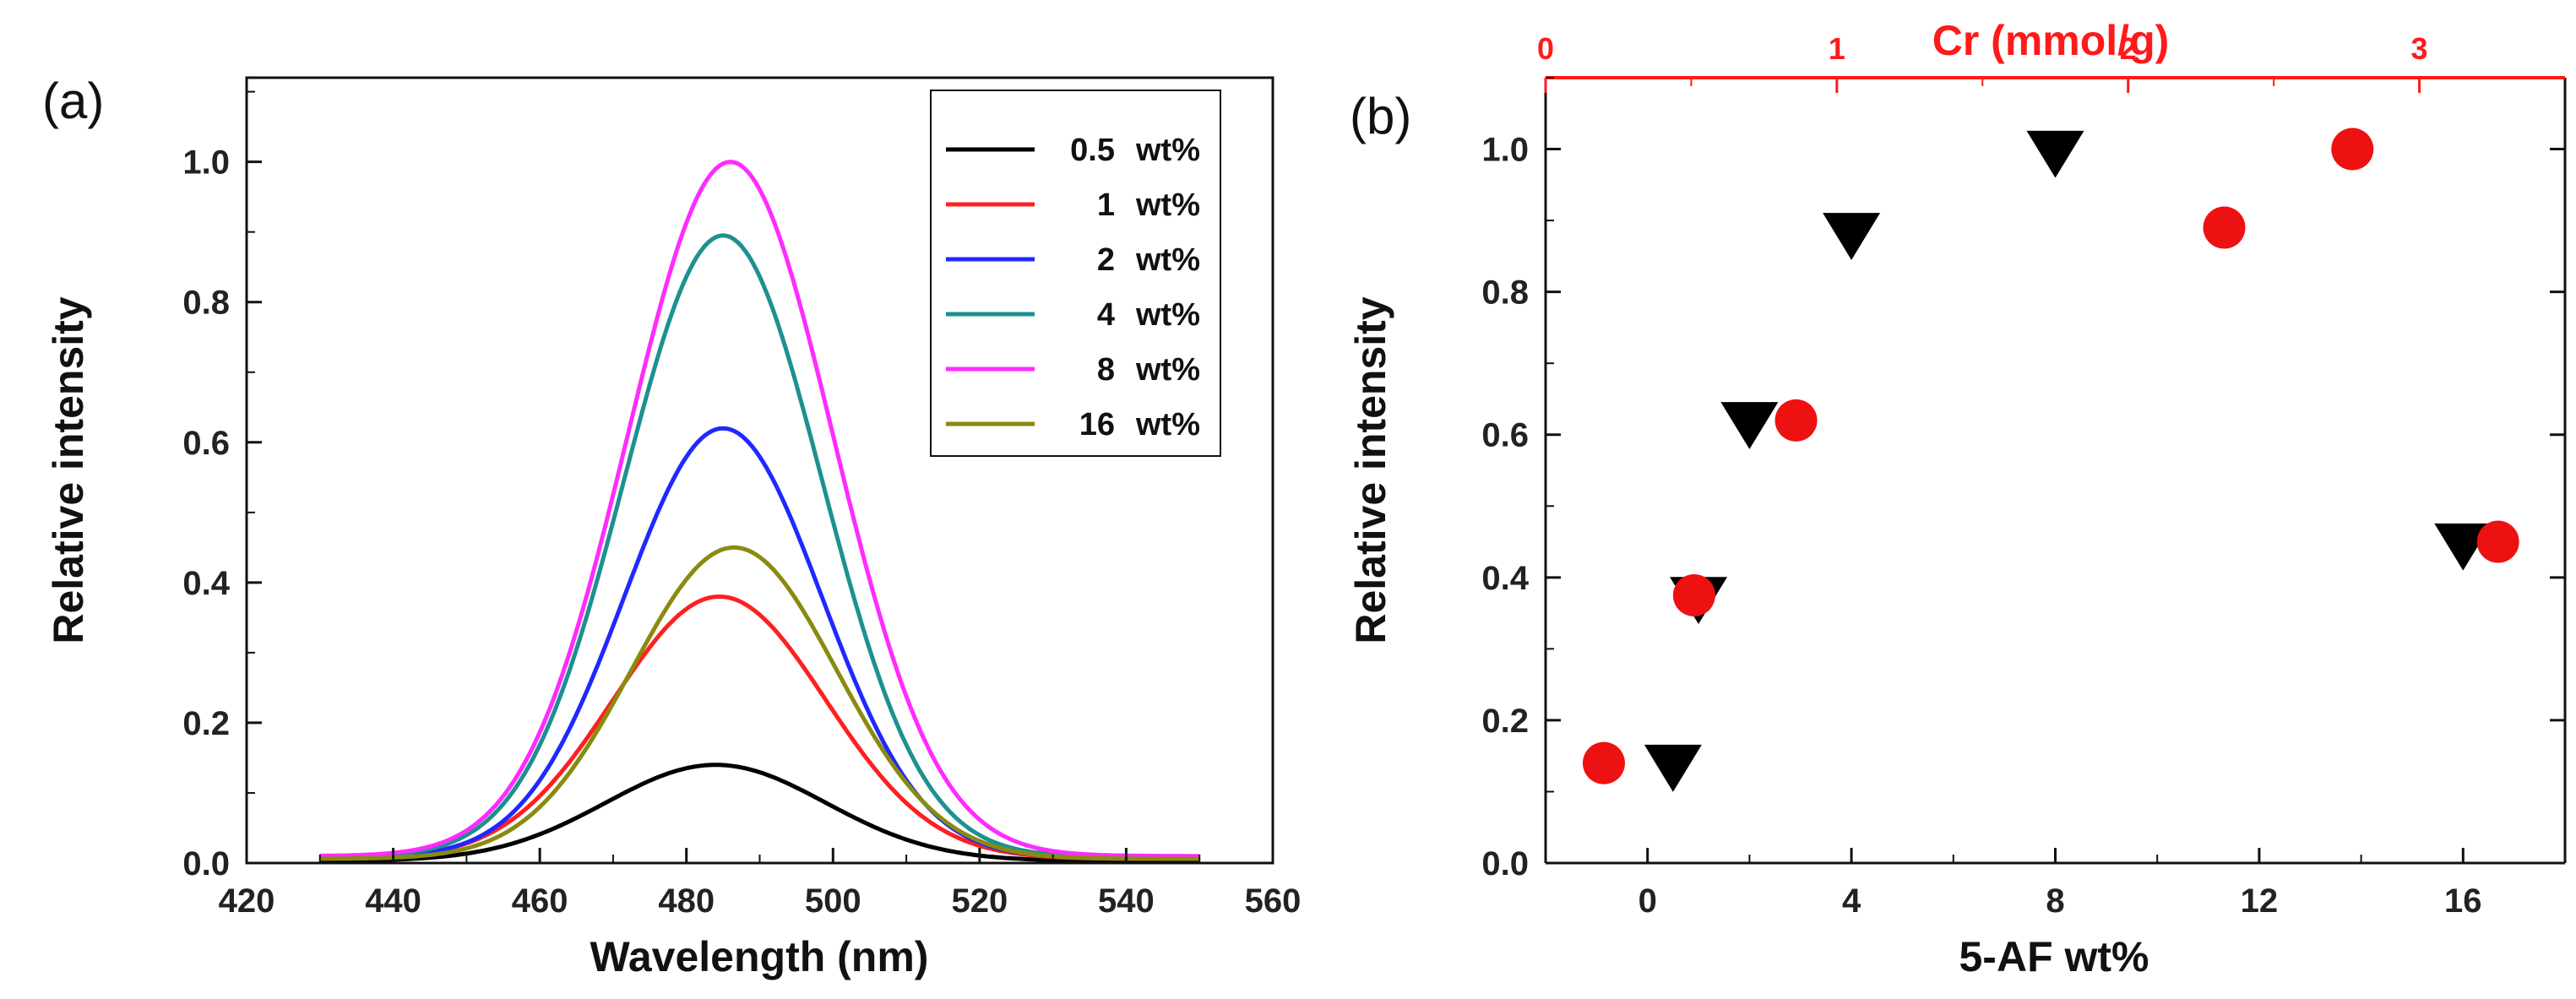  What do you see at coordinates (759, 728) in the screenshot?
I see `series-line-1wt` at bounding box center [759, 728].